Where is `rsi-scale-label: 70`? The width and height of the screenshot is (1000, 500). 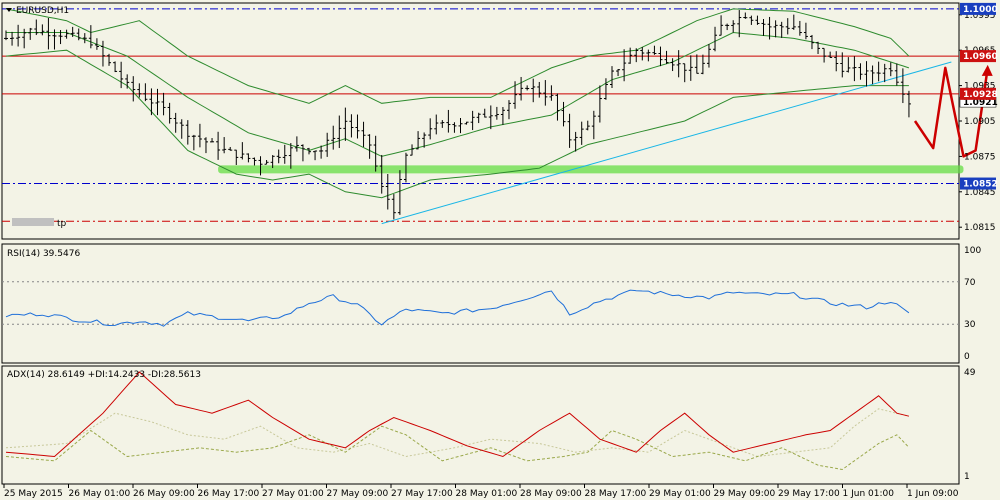
rsi-scale-label: 70 is located at coordinates (970, 283).